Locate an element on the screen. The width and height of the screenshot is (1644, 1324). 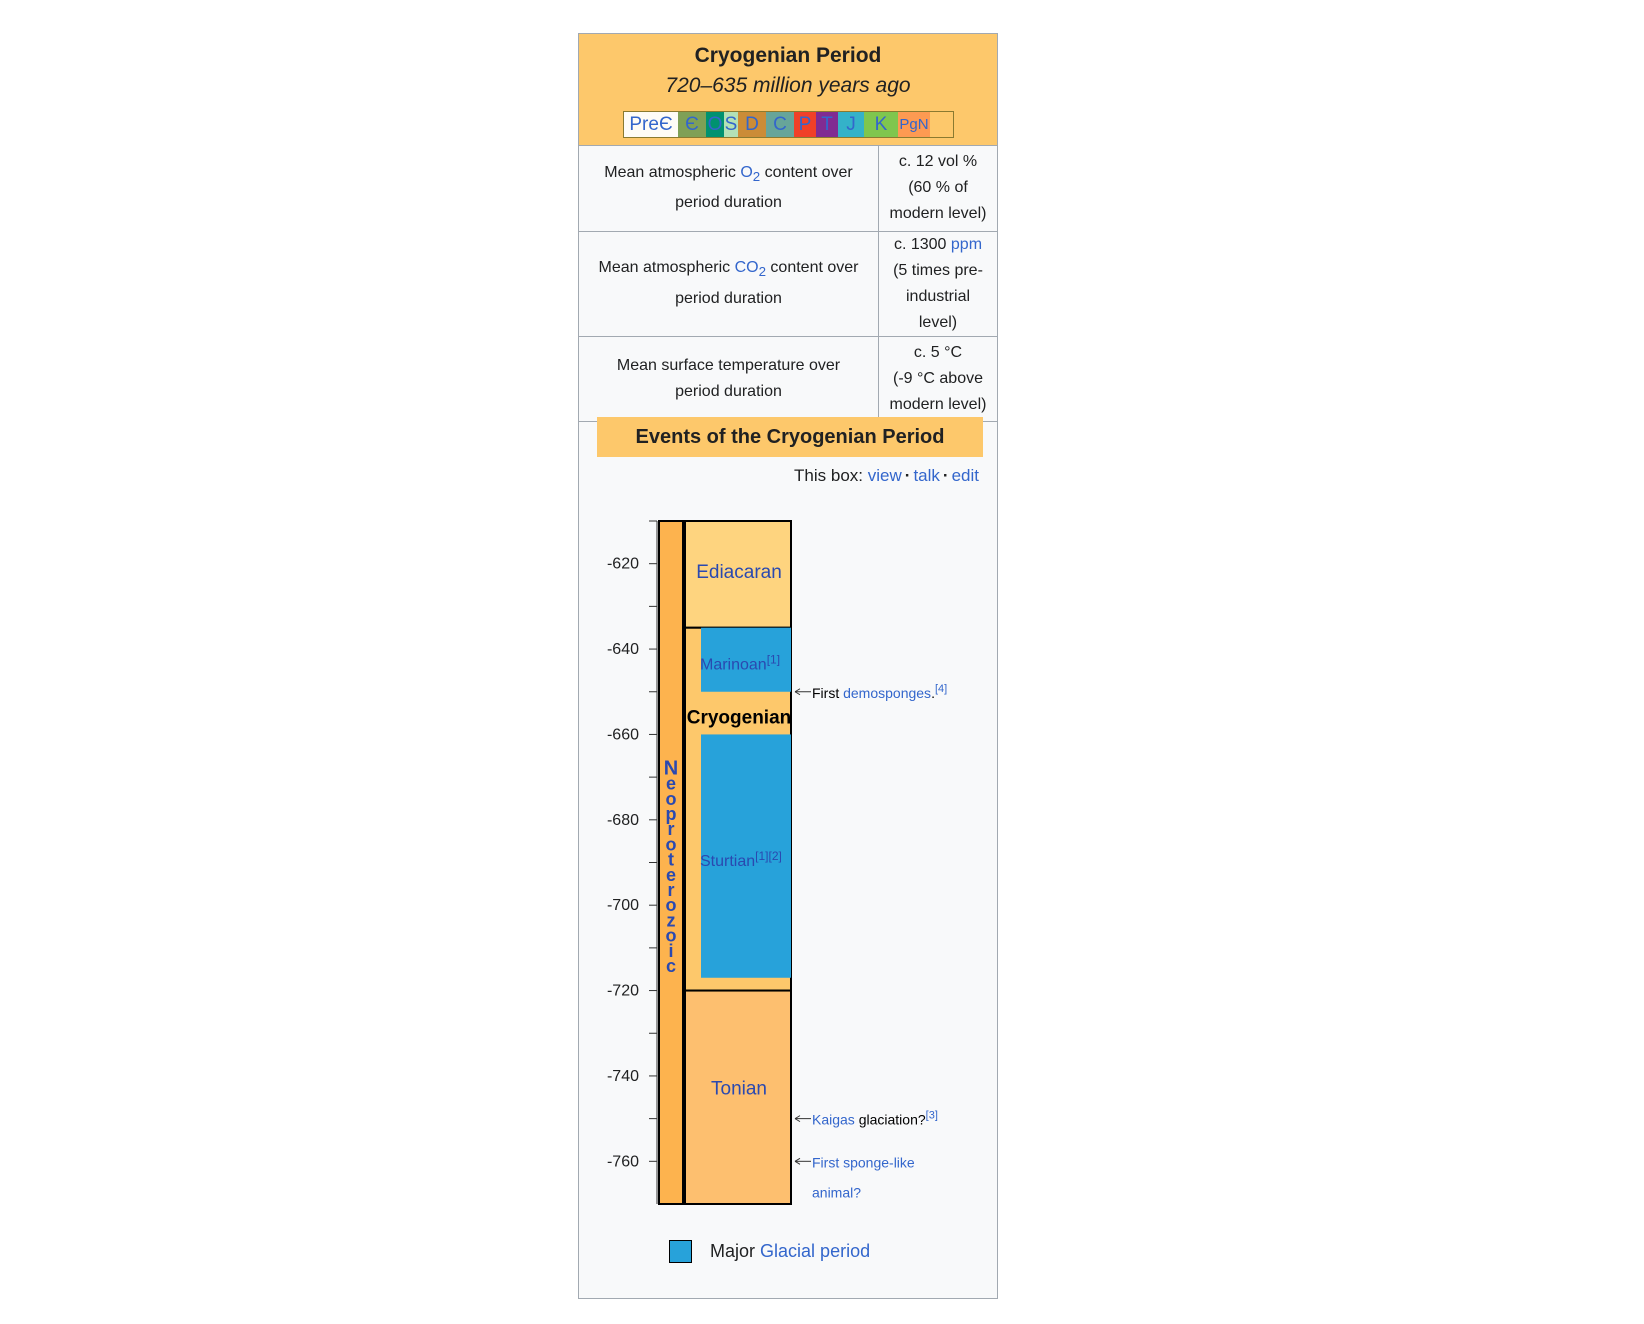
label-link: O2 is located at coordinates (750, 174).